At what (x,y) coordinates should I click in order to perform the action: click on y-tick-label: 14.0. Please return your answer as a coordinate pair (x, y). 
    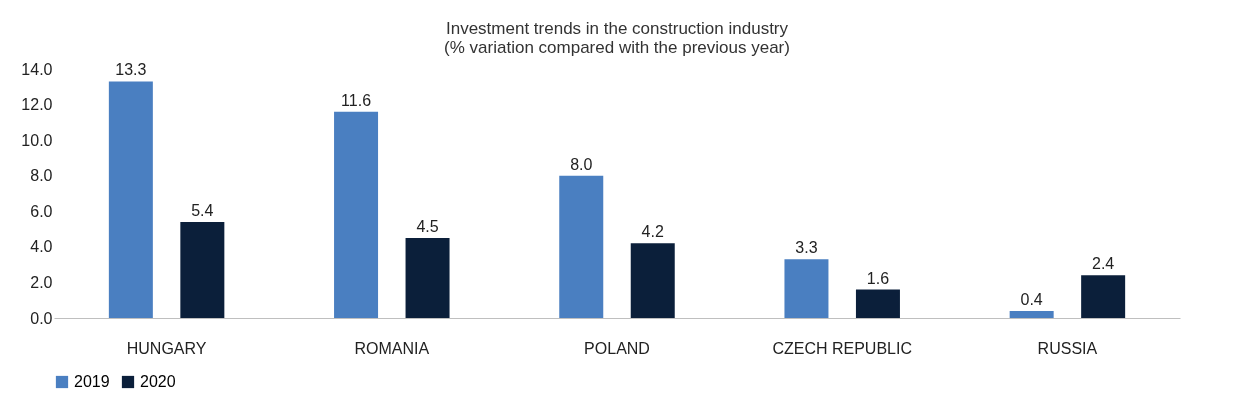
    Looking at the image, I should click on (37, 69).